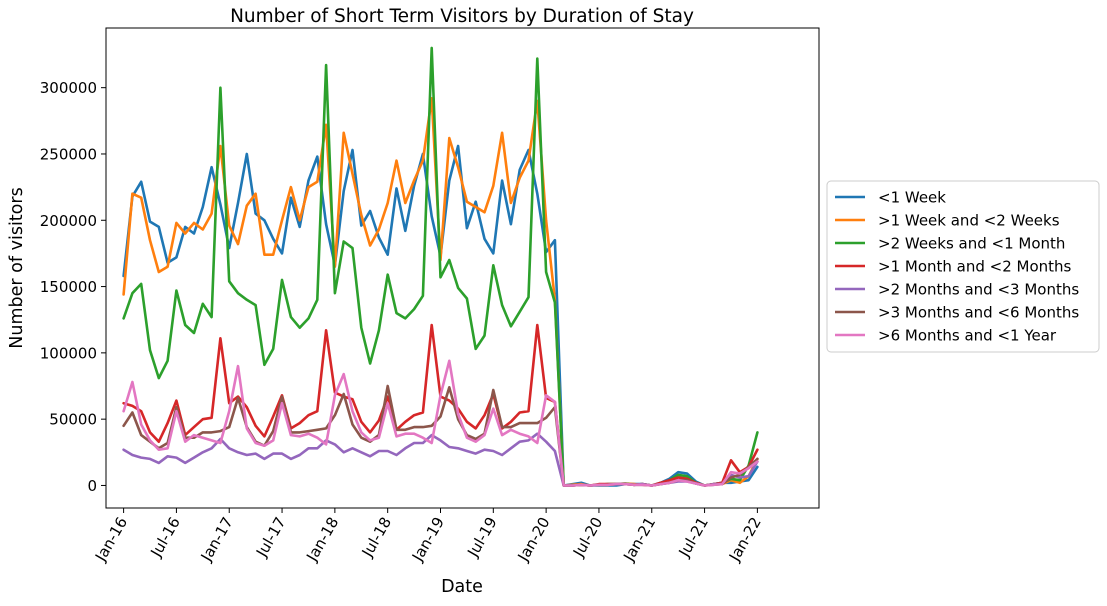  Describe the element at coordinates (978, 290) in the screenshot. I see `legend-label-4: >2 Months and <3 Months` at that location.